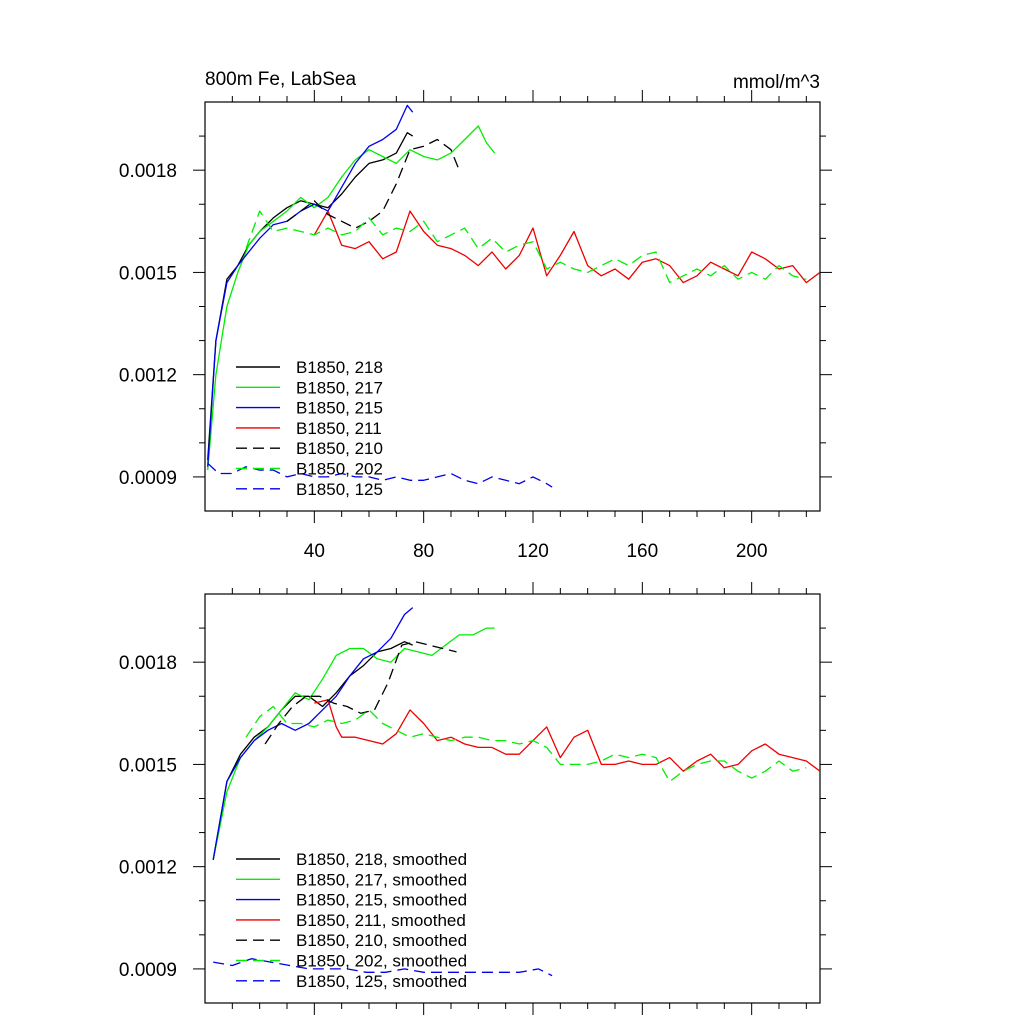 This screenshot has height=1024, width=1024. Describe the element at coordinates (381, 981) in the screenshot. I see `legend-label: B1850, 125, smoothed` at that location.